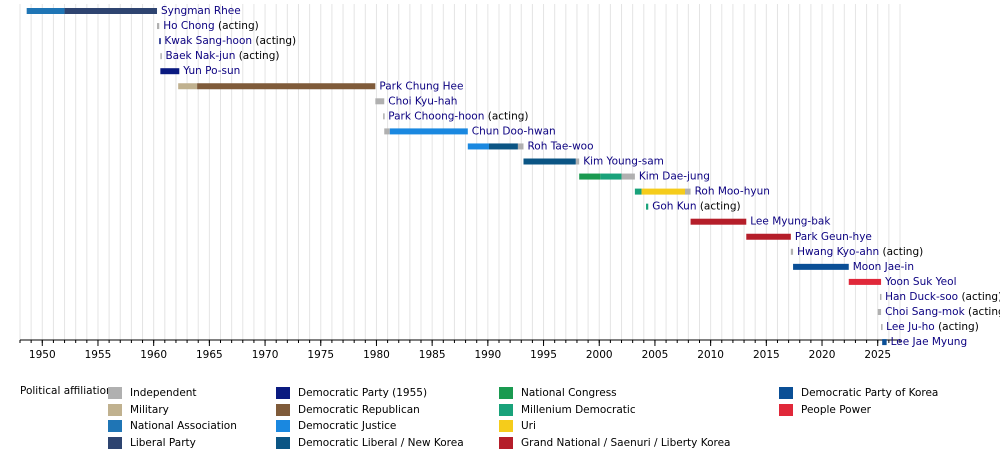 The image size is (1000, 458). I want to click on president-name: Chun Doo-hwan, so click(514, 131).